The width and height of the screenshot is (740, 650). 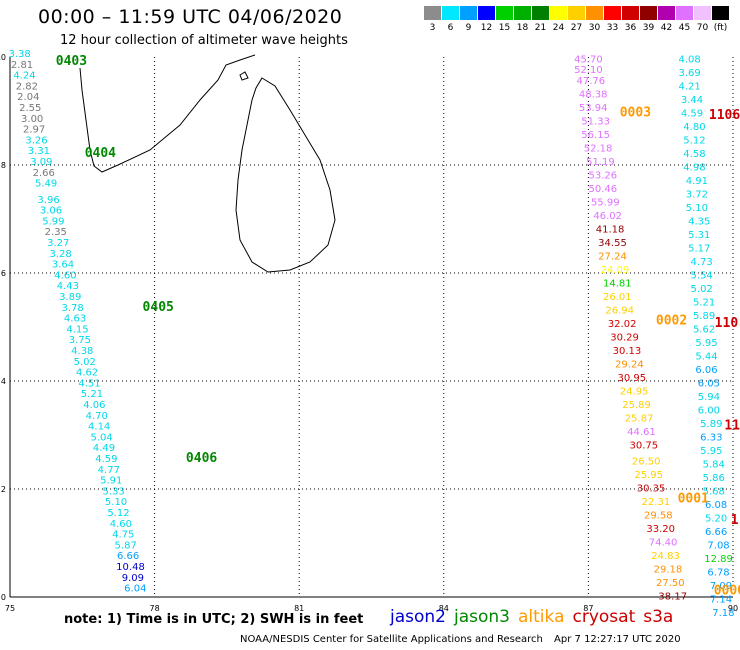 I want to click on island-coastline, so click(x=244, y=76).